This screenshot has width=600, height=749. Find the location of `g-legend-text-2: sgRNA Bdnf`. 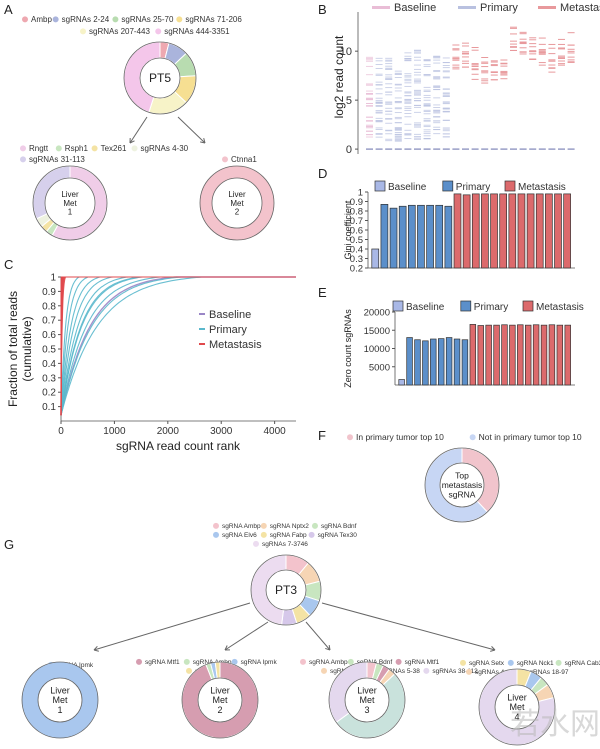

g-legend-text-2: sgRNA Bdnf is located at coordinates (339, 526).